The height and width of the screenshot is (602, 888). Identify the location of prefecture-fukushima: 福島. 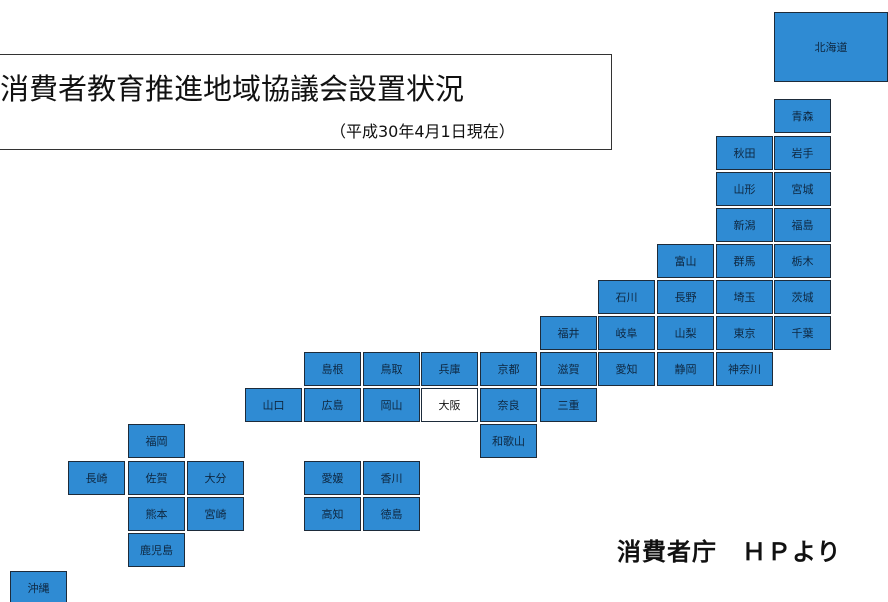
(802, 225).